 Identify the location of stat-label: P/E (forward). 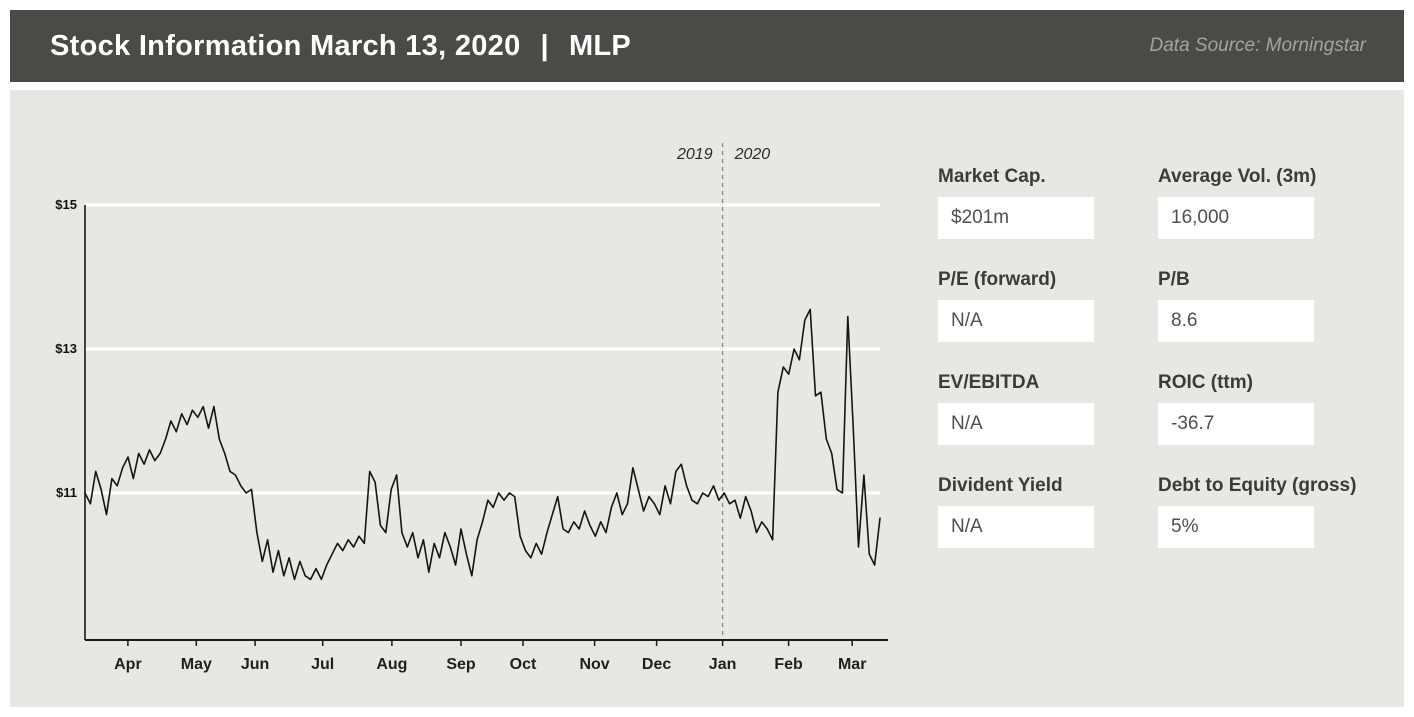
(997, 279).